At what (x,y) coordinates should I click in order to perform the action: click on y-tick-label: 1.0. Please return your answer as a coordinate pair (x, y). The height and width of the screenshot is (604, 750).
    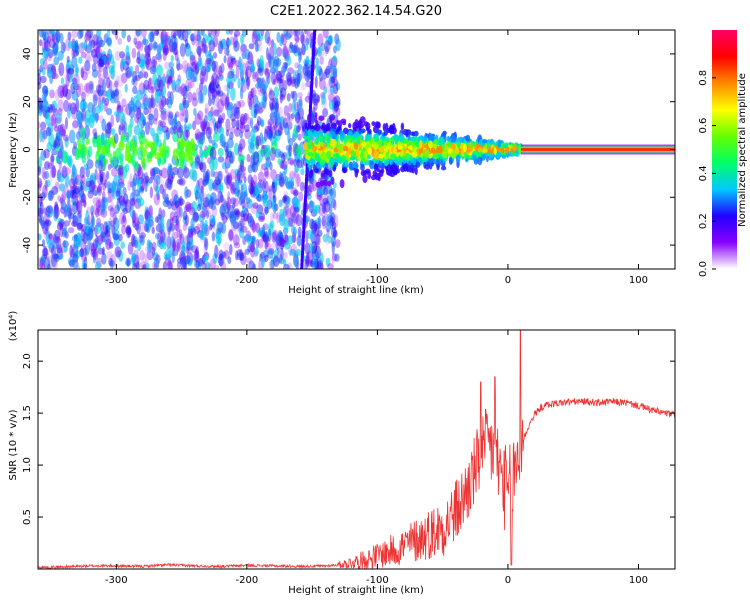
    Looking at the image, I should click on (27, 465).